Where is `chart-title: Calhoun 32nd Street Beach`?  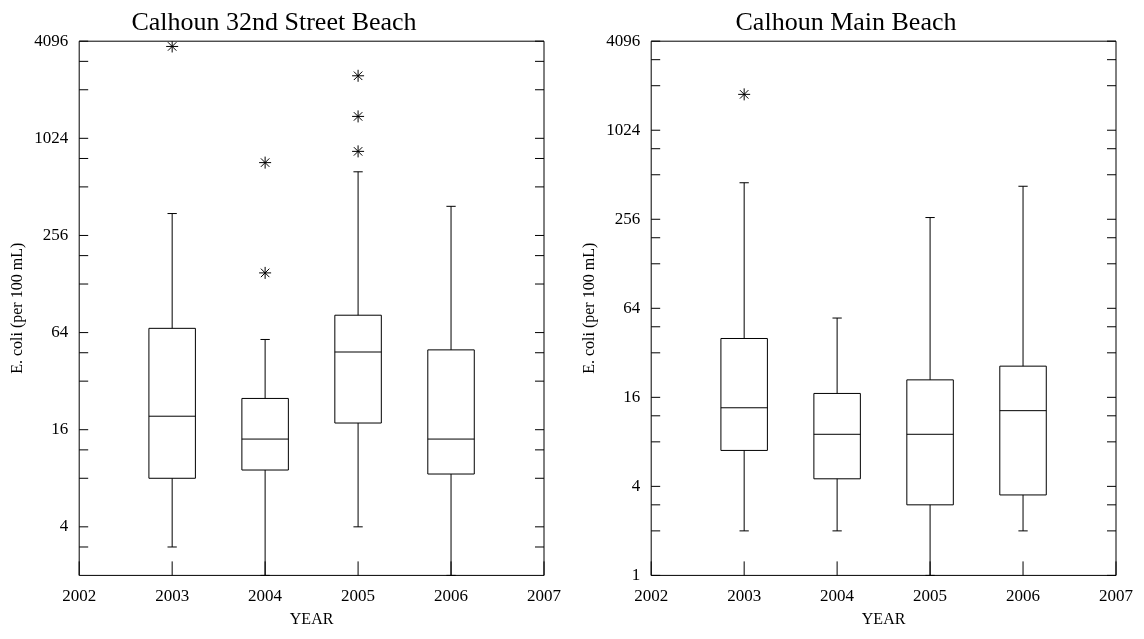 chart-title: Calhoun 32nd Street Beach is located at coordinates (274, 22).